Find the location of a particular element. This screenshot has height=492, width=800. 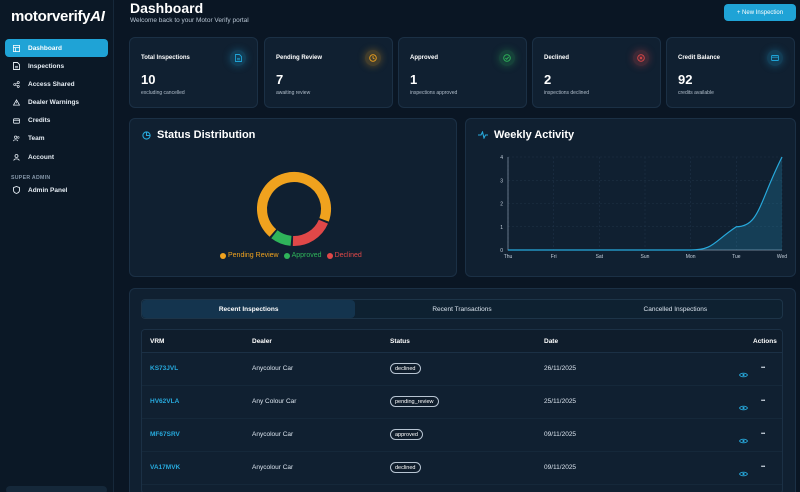

donut-chart is located at coordinates (294, 209).